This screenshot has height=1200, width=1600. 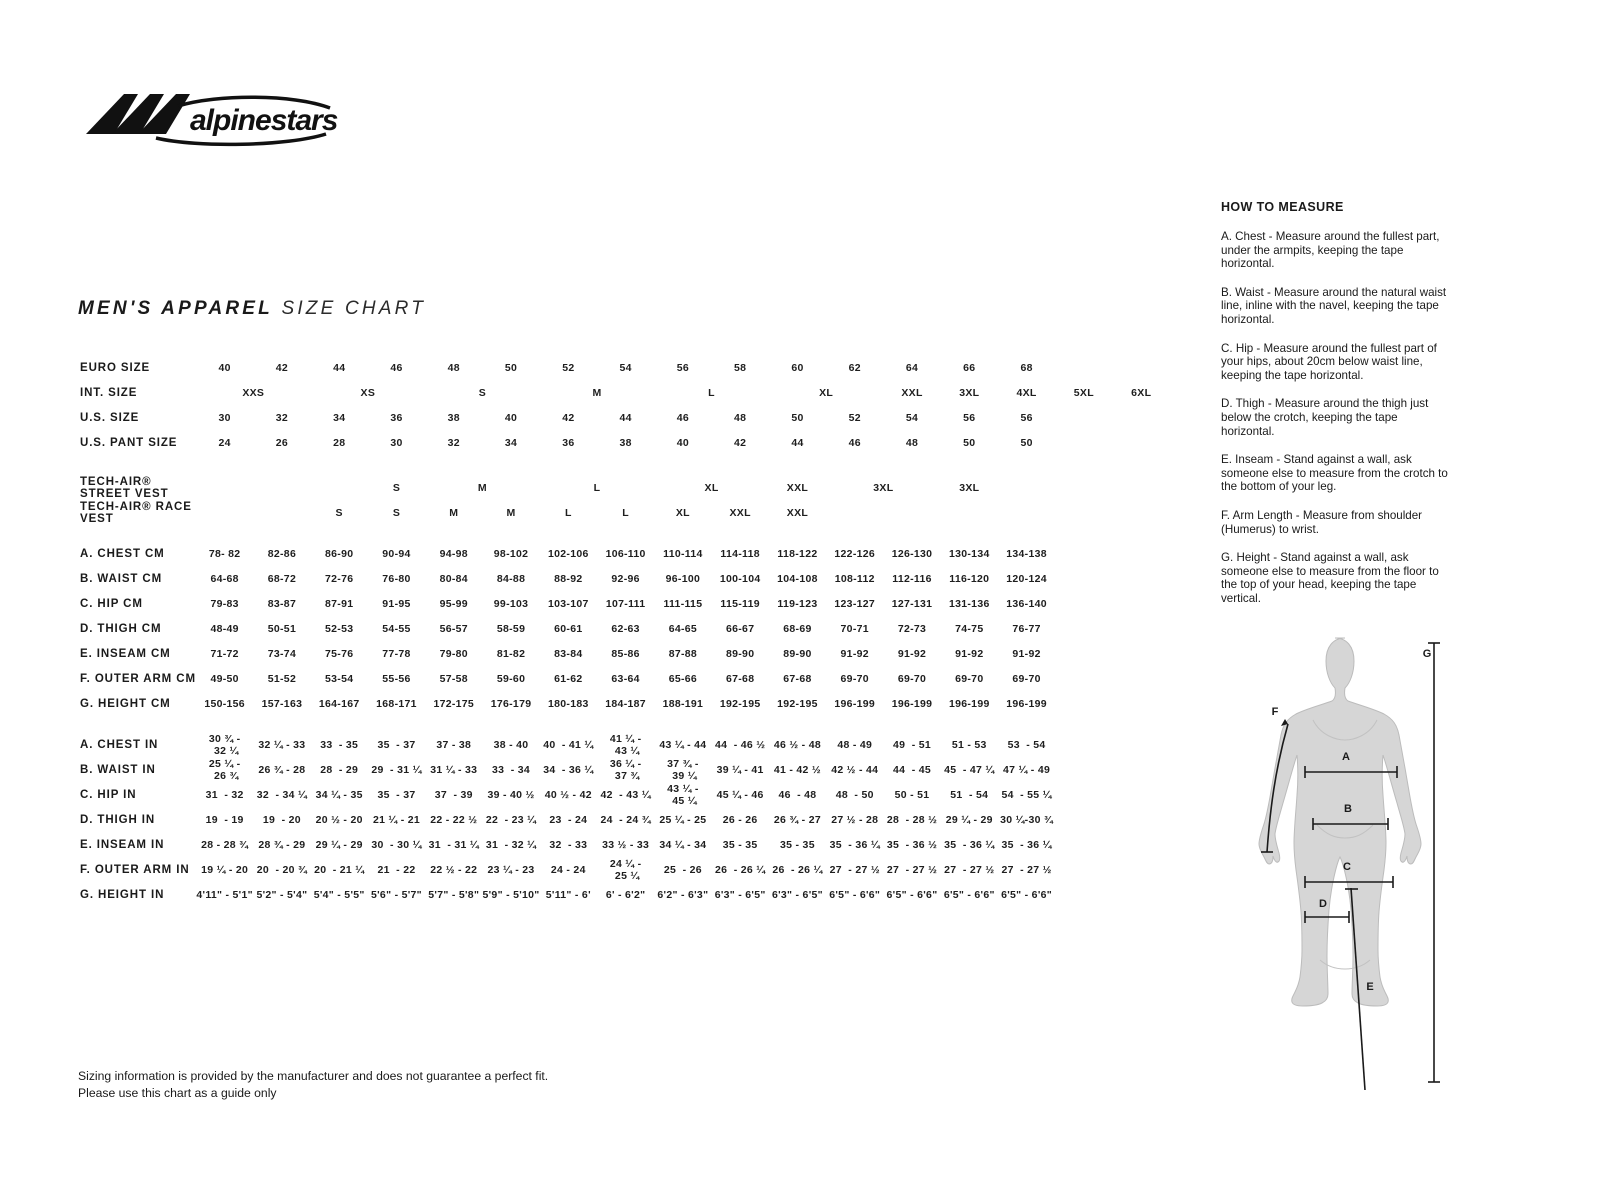 What do you see at coordinates (969, 794) in the screenshot?
I see `cell-c-hip-in-13: 51 - 54` at bounding box center [969, 794].